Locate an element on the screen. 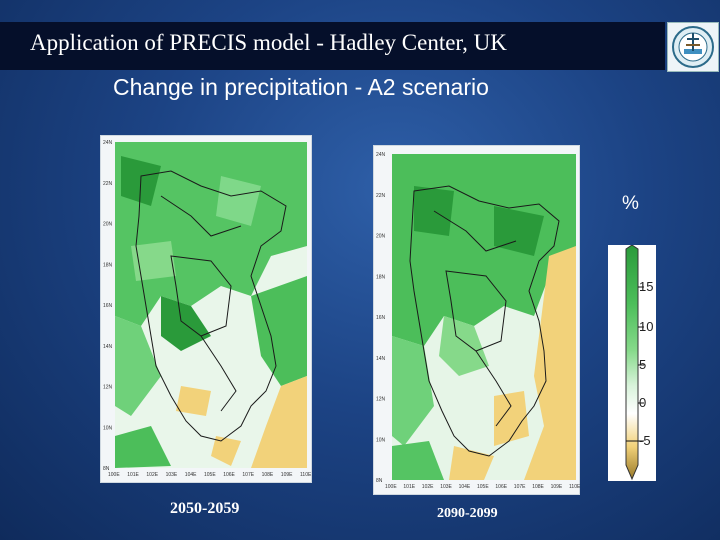 This screenshot has width=720, height=540. institute-logo is located at coordinates (693, 47).